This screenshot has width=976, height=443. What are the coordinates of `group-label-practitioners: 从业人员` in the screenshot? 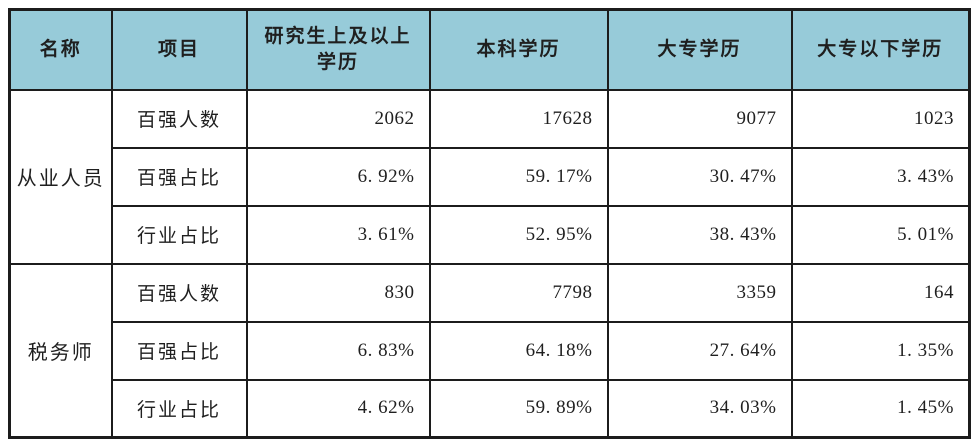 It's located at (60, 176).